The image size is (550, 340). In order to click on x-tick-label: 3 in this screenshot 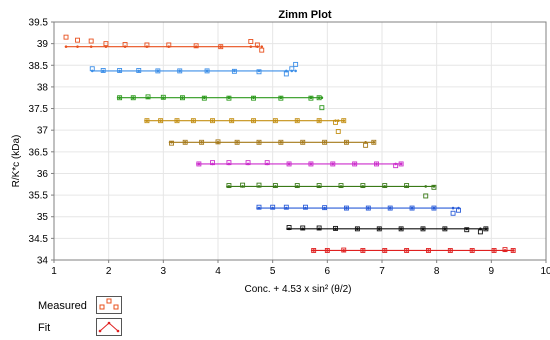, I will do `click(164, 271)`.